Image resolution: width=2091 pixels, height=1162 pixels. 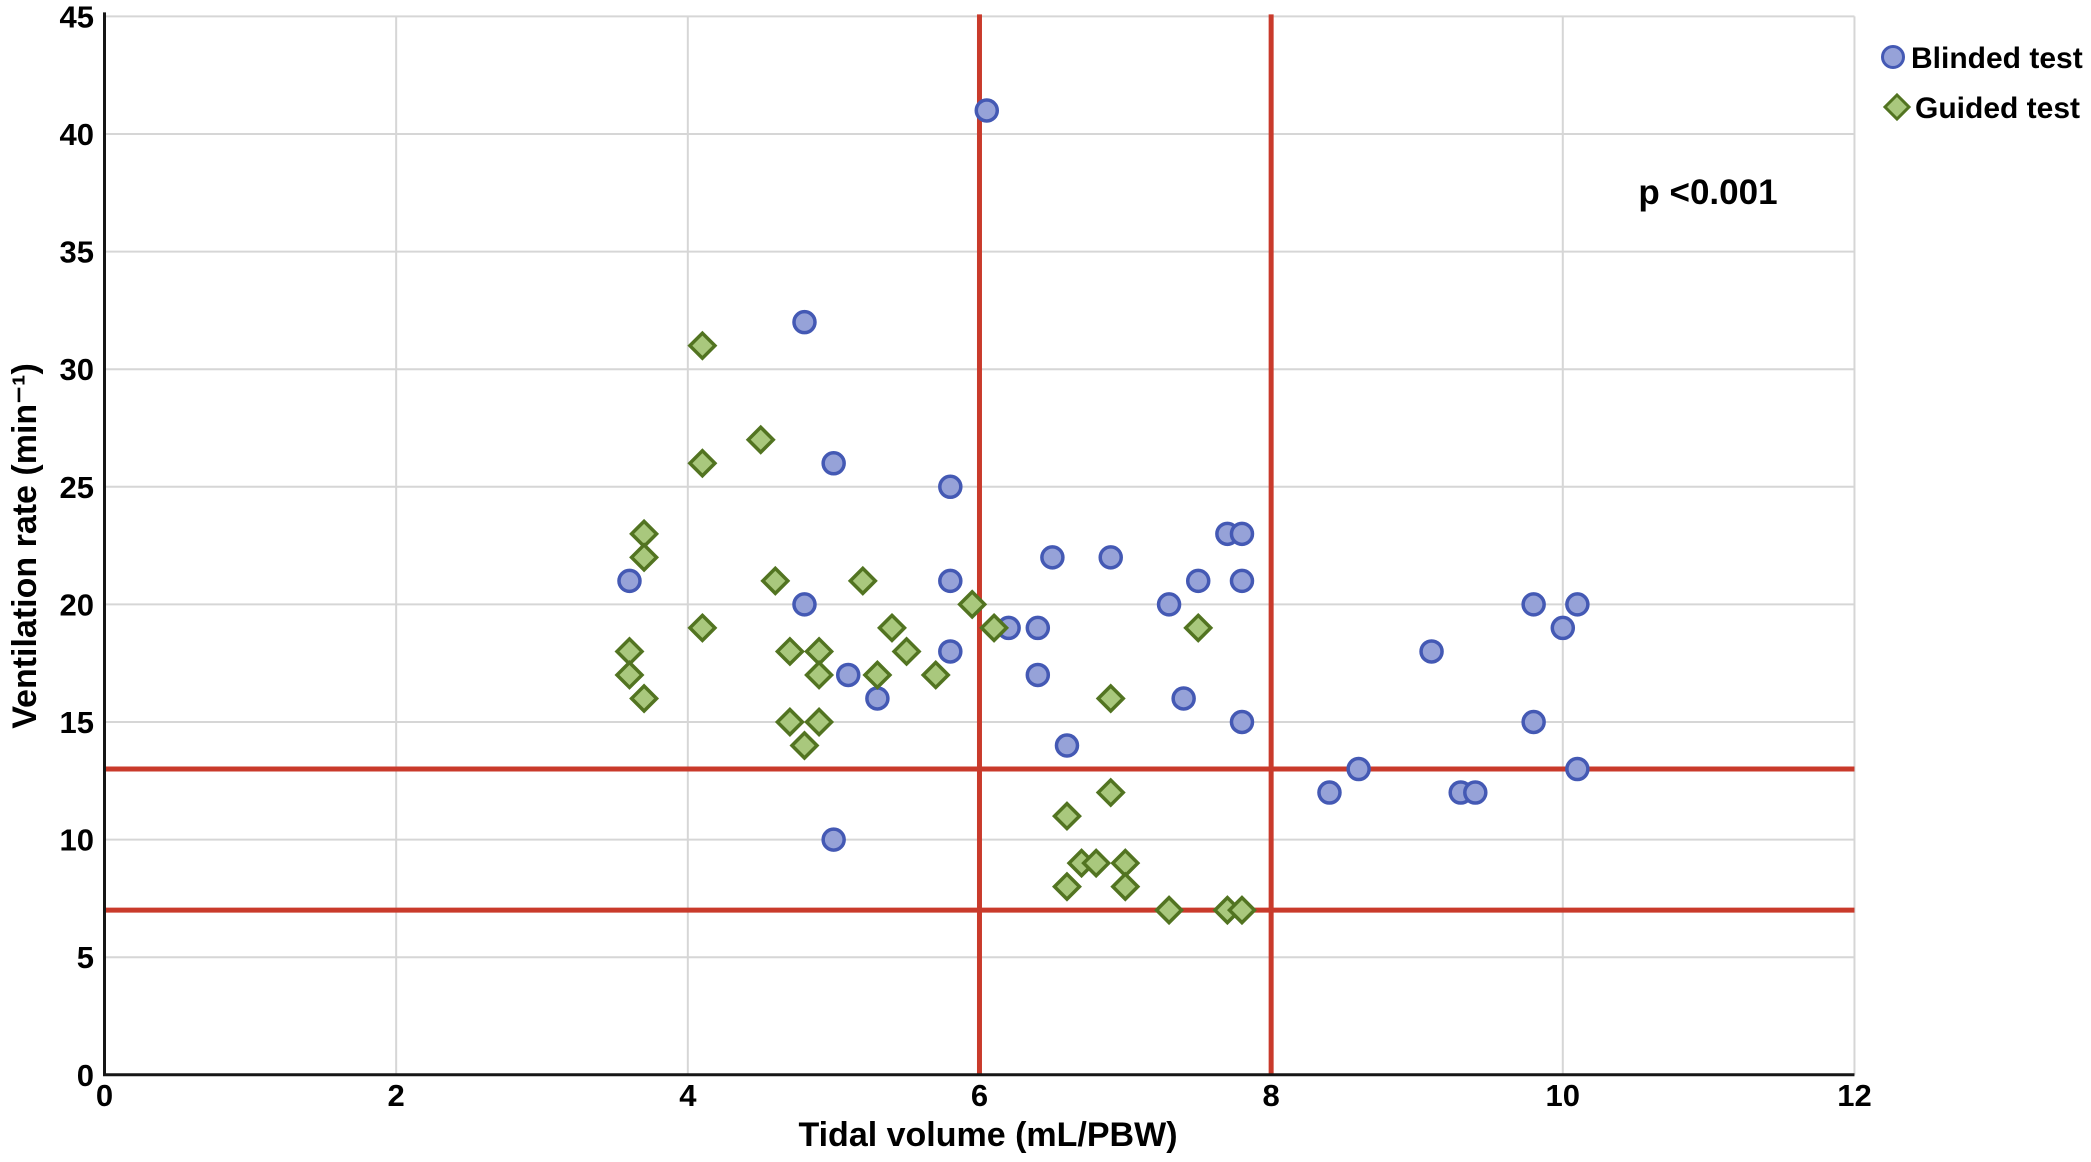 What do you see at coordinates (1271, 1095) in the screenshot?
I see `x-tick-label: 8` at bounding box center [1271, 1095].